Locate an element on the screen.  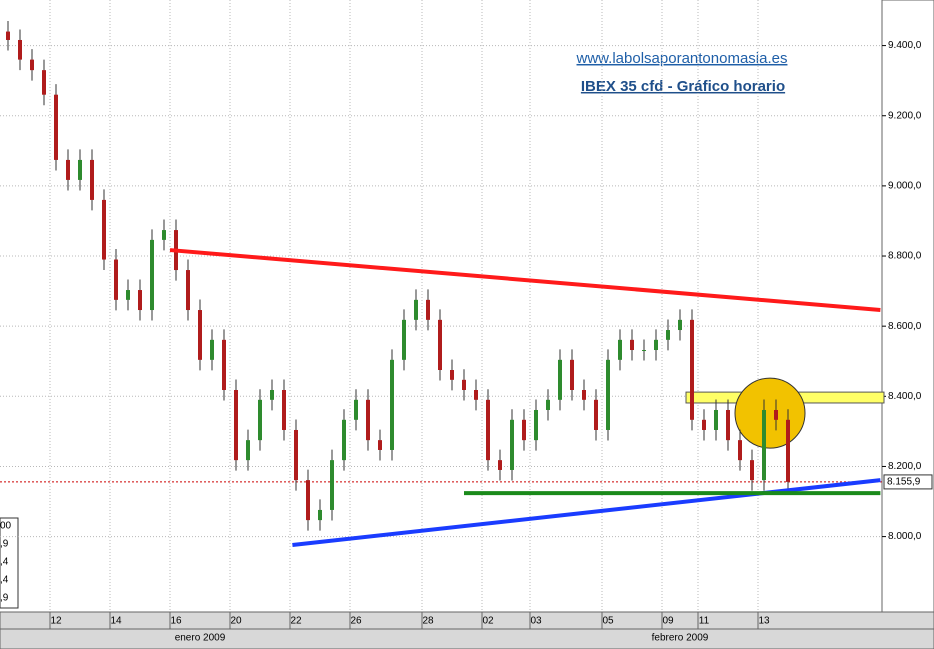
x-tick-label: 22 is located at coordinates (296, 621).